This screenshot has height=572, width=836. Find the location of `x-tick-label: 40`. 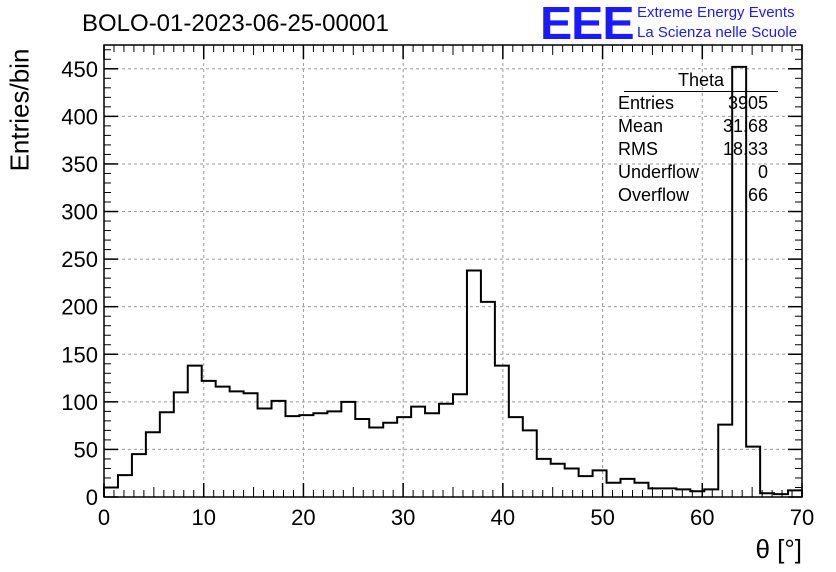

x-tick-label: 40 is located at coordinates (503, 517).